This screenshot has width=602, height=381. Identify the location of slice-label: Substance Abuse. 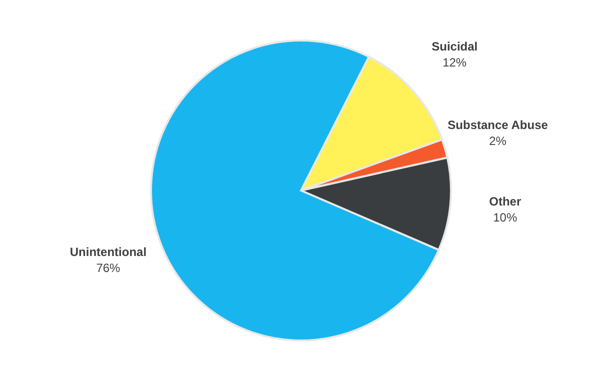
(498, 125).